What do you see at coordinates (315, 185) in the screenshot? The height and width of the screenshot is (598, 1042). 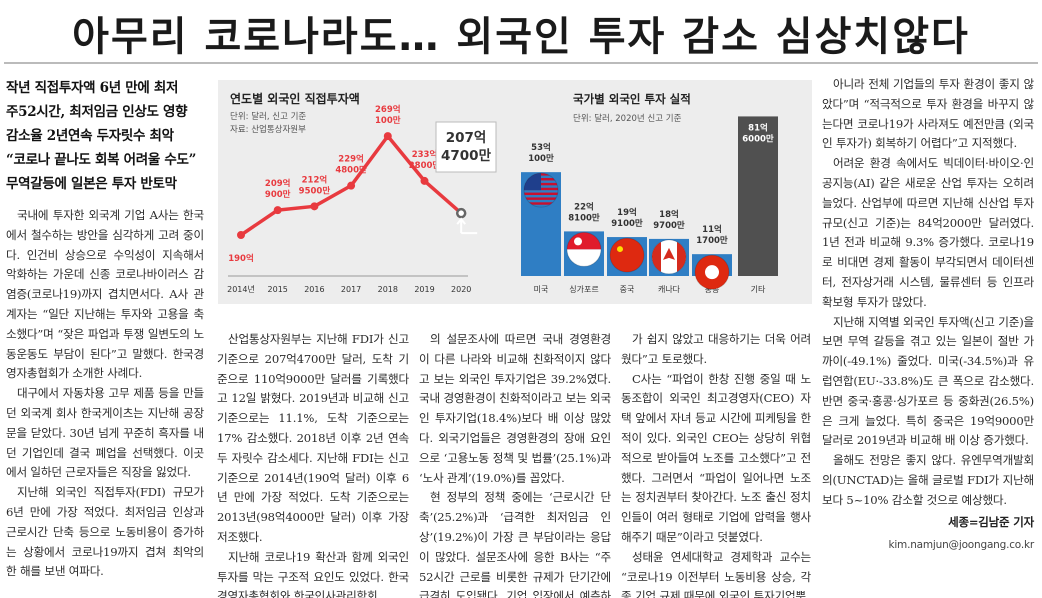 I see `point-label: 212억 9500만` at bounding box center [315, 185].